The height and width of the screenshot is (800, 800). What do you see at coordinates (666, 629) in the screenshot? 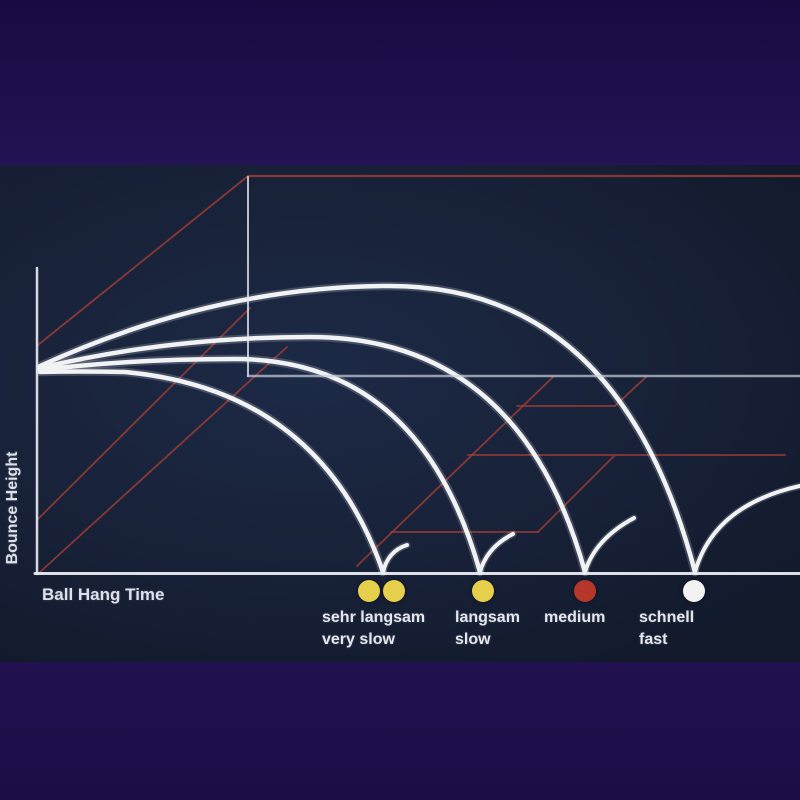
I see `speed-label-fast: schnell fast` at bounding box center [666, 629].